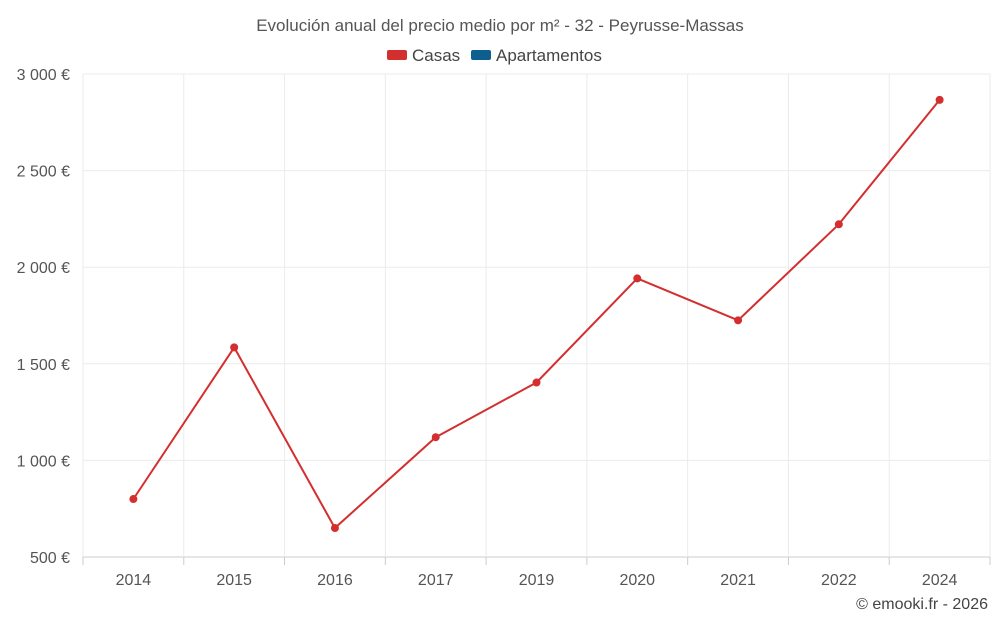 Image resolution: width=1000 pixels, height=625 pixels. I want to click on x-tick-label: 2020, so click(637, 580).